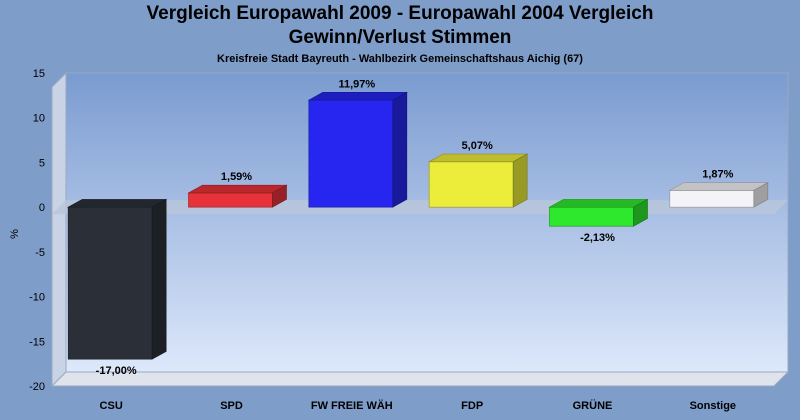  Describe the element at coordinates (597, 238) in the screenshot. I see `data-label: -2,13%` at that location.